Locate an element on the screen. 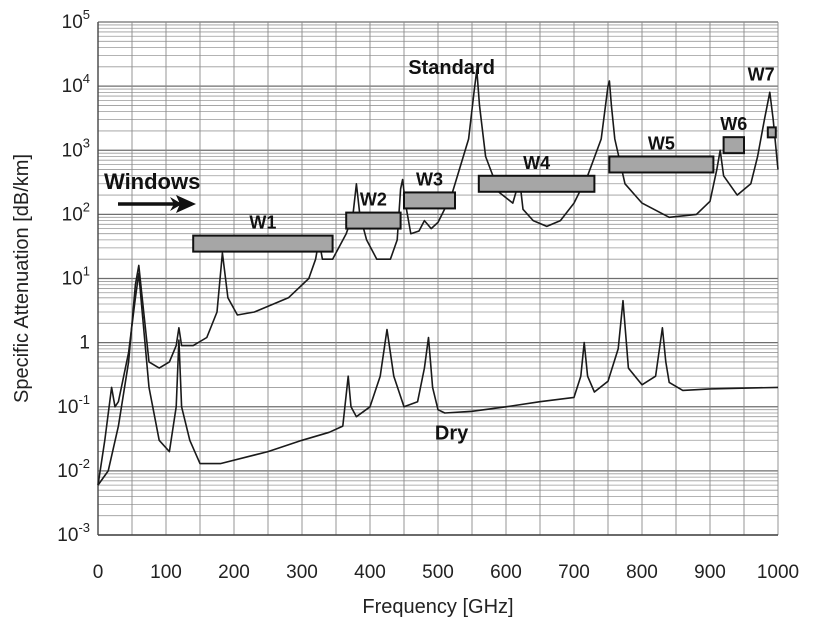  y-tick-label: 1 is located at coordinates (84, 343).